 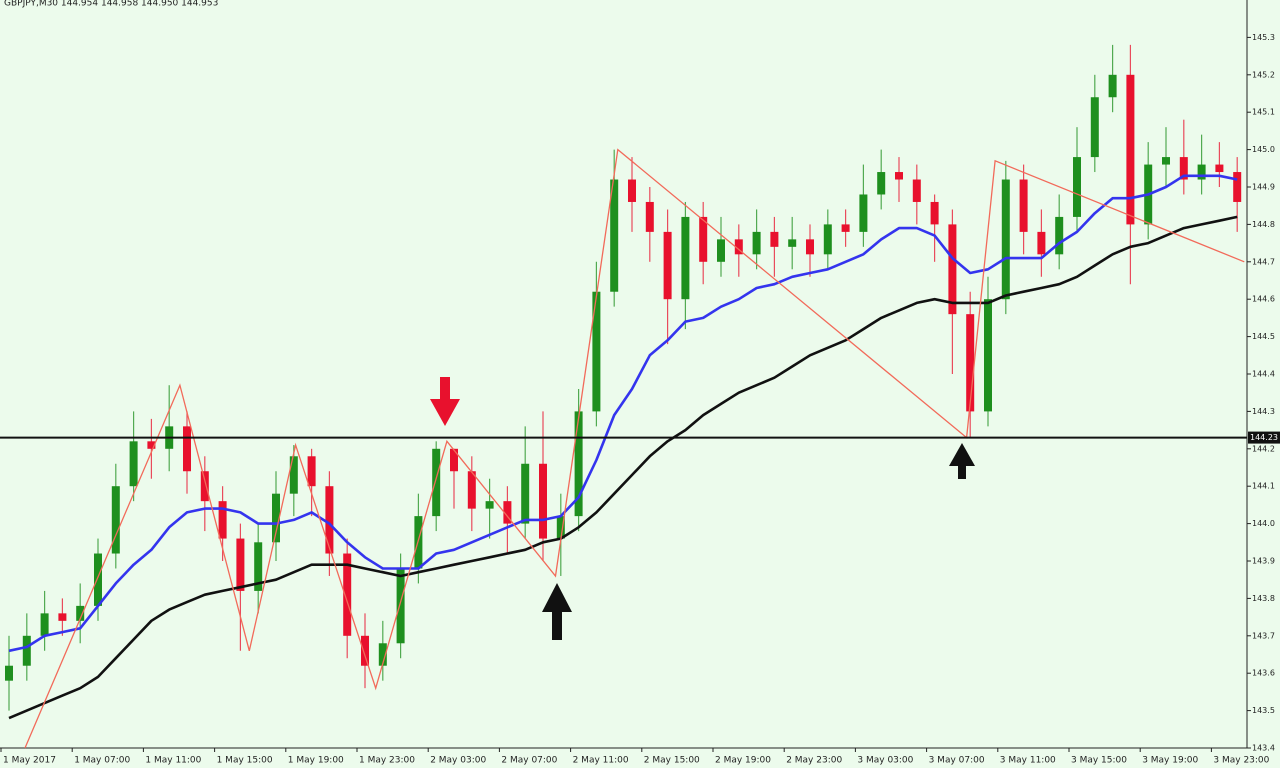 I want to click on y-tick-label: 144.3, so click(x=1263, y=411).